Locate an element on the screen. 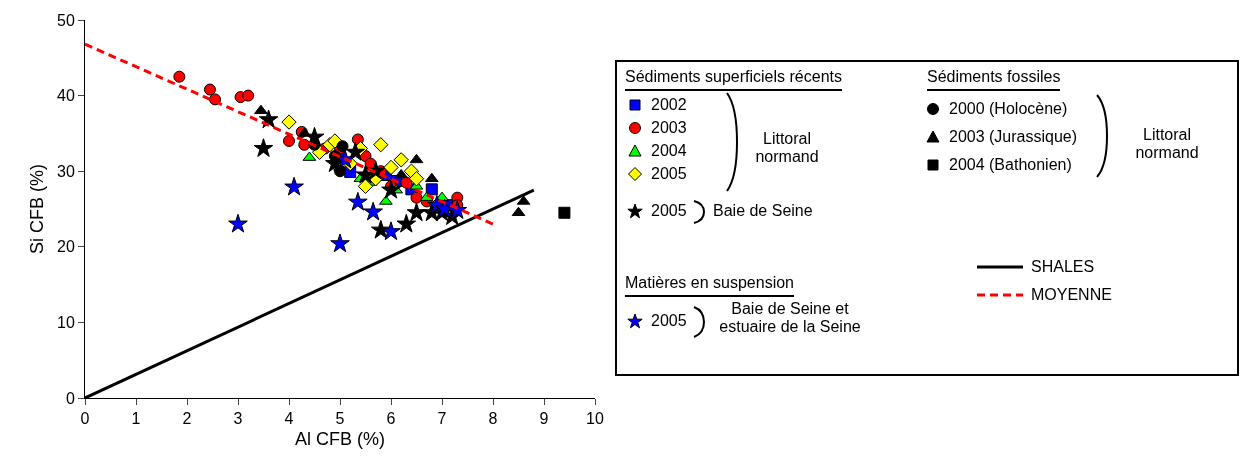 The height and width of the screenshot is (462, 1244). x-axis-title: Al CFB (%) is located at coordinates (340, 439).